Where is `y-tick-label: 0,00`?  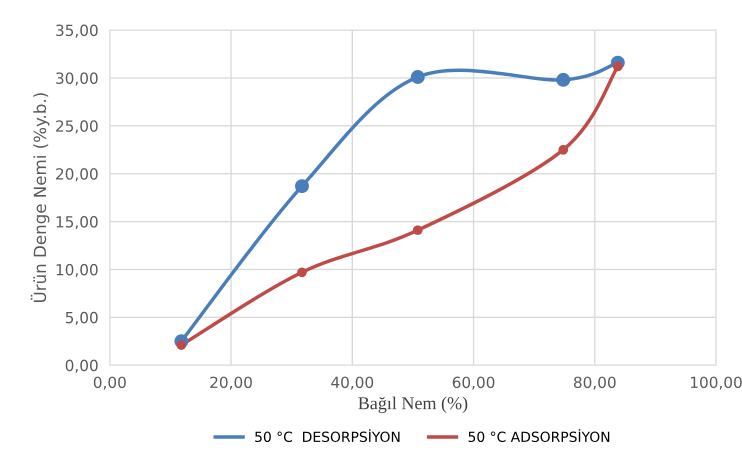 y-tick-label: 0,00 is located at coordinates (82, 366).